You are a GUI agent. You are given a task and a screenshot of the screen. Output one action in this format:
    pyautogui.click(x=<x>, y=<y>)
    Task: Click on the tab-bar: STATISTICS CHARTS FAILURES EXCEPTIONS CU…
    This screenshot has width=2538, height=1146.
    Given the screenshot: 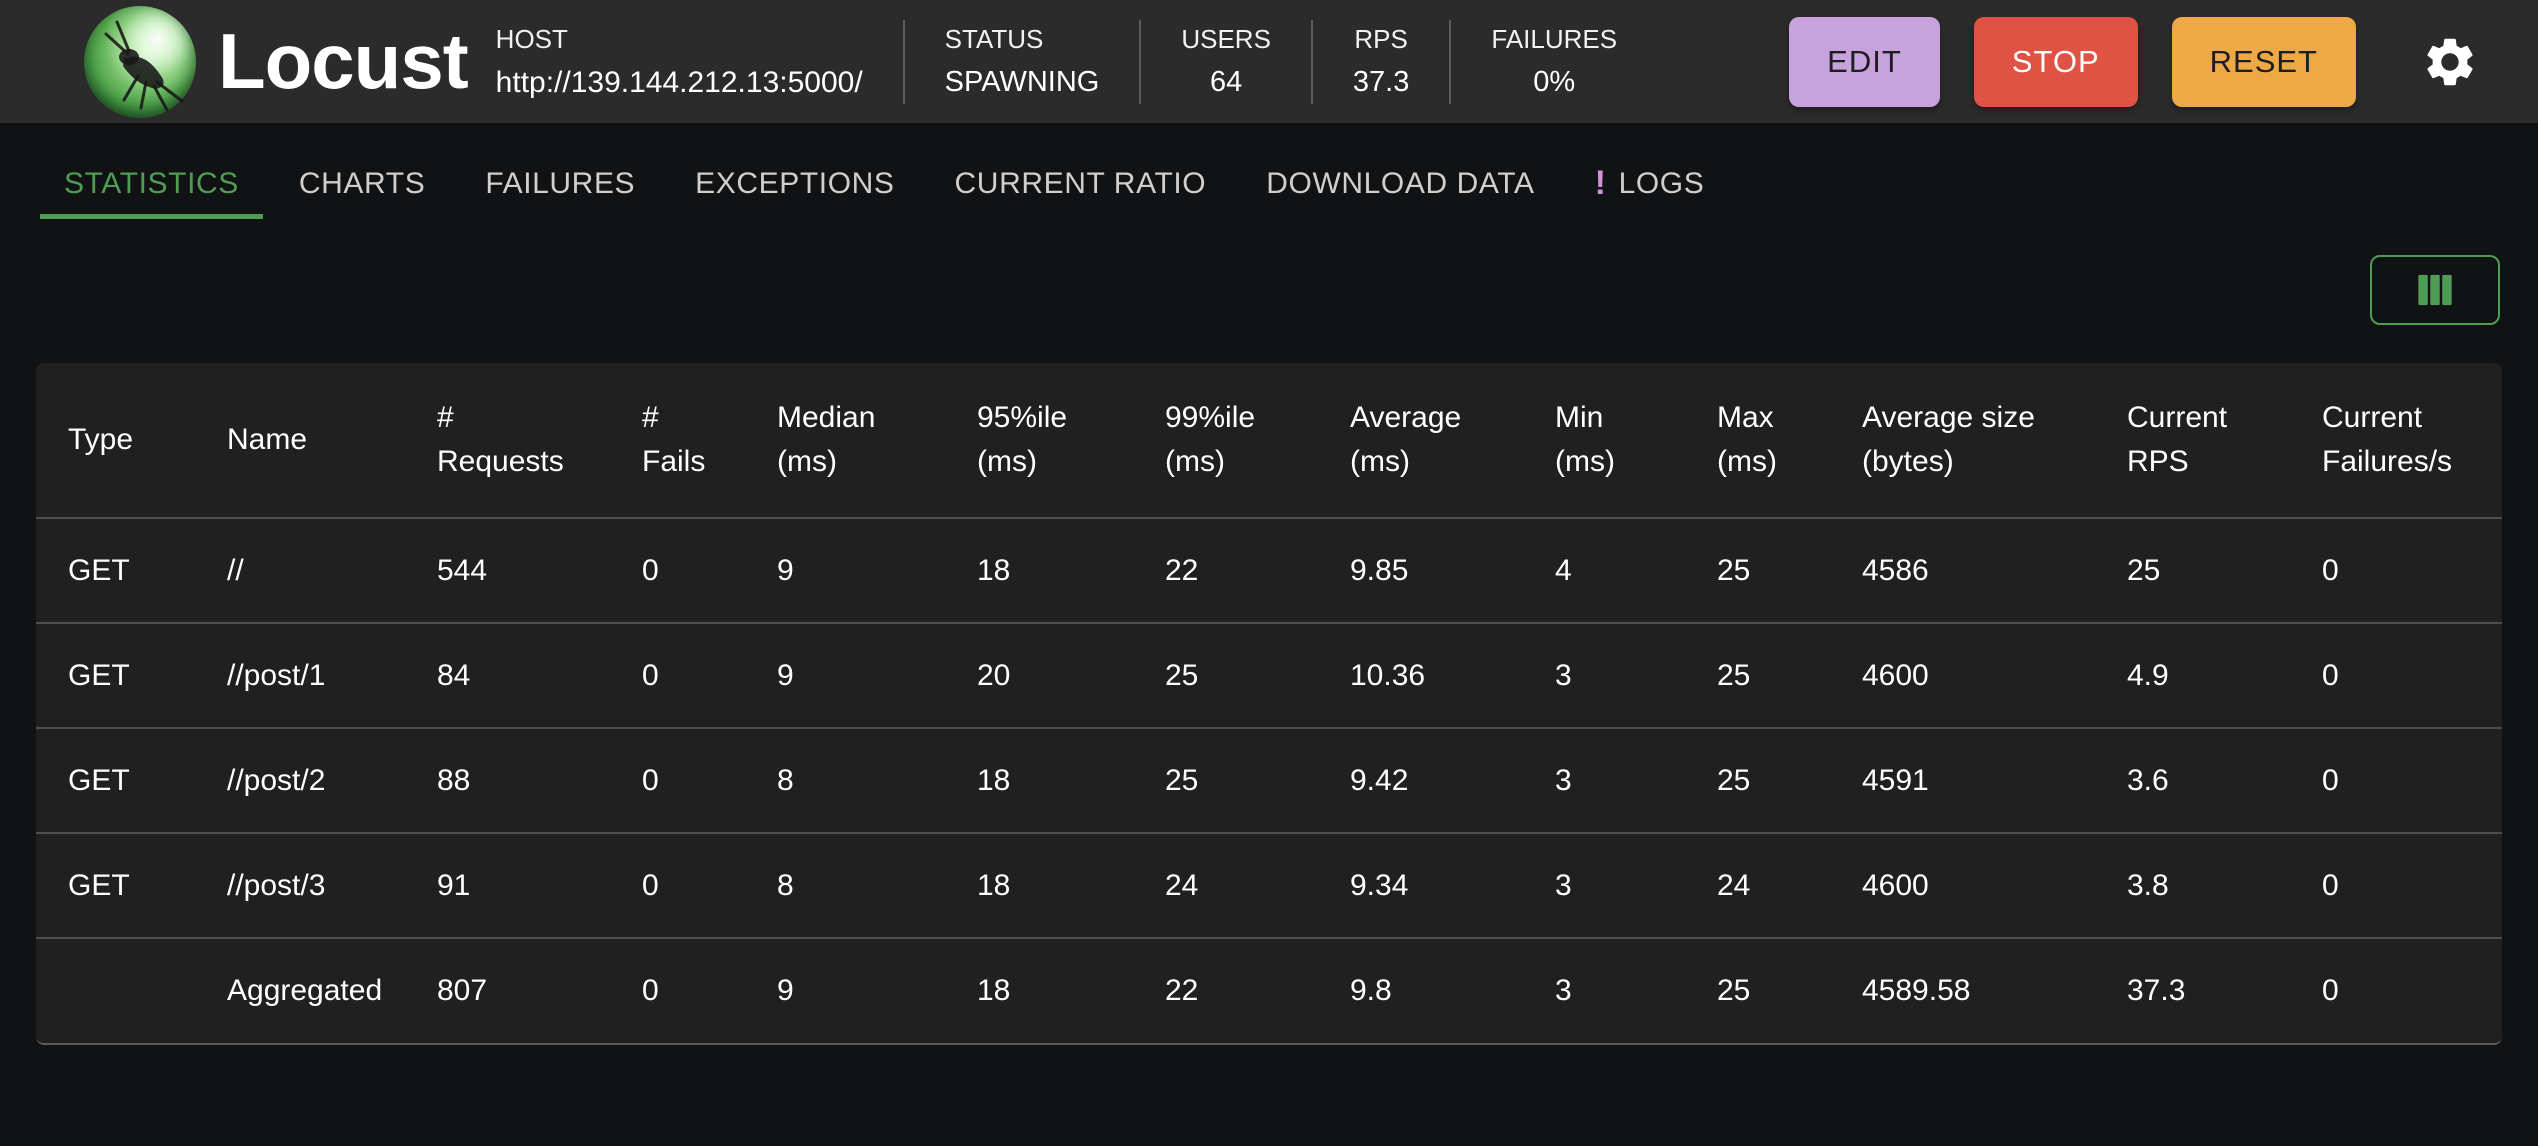 What is the action you would take?
    pyautogui.click(x=1269, y=171)
    